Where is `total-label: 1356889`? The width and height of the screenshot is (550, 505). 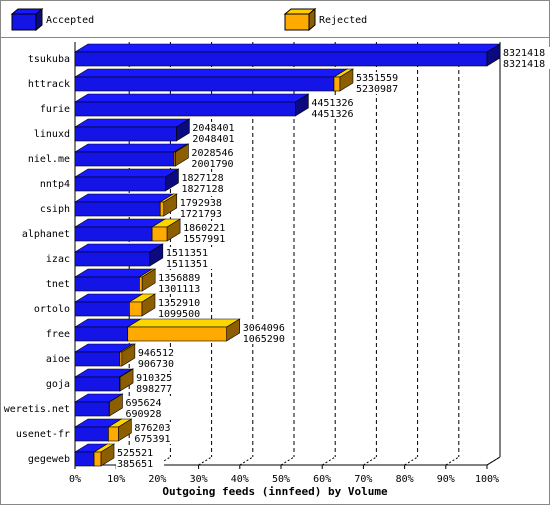 total-label: 1356889 is located at coordinates (179, 278).